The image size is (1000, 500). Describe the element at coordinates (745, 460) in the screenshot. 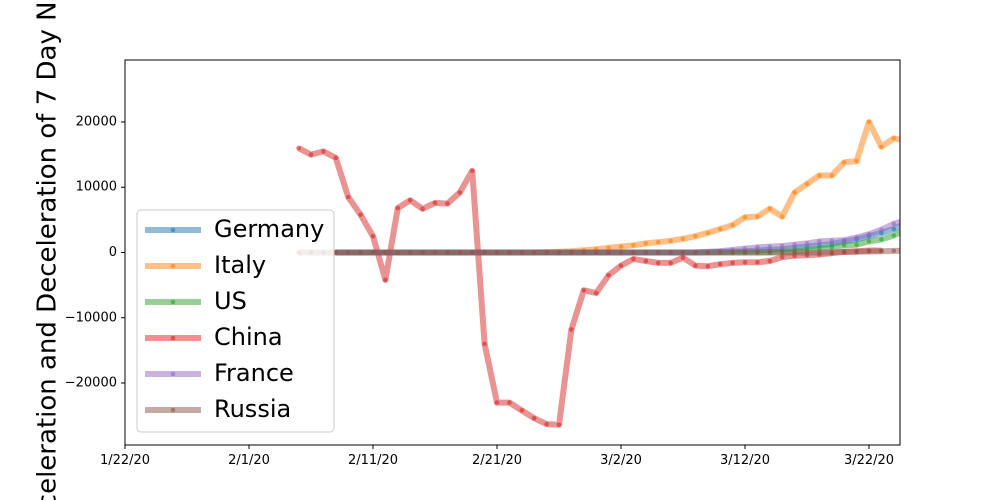

I see `x-tick-label: 3/12/20` at that location.